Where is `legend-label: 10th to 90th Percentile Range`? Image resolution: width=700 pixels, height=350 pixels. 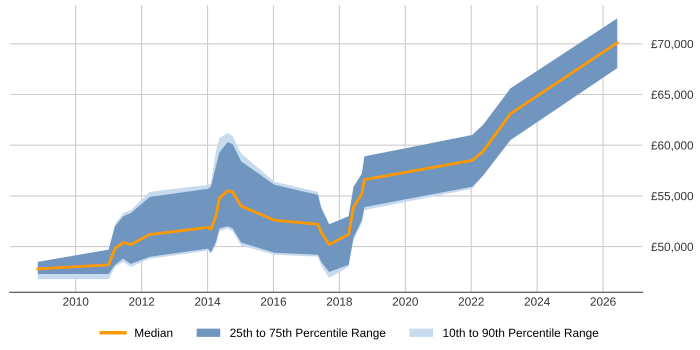
legend-label: 10th to 90th Percentile Range is located at coordinates (520, 334).